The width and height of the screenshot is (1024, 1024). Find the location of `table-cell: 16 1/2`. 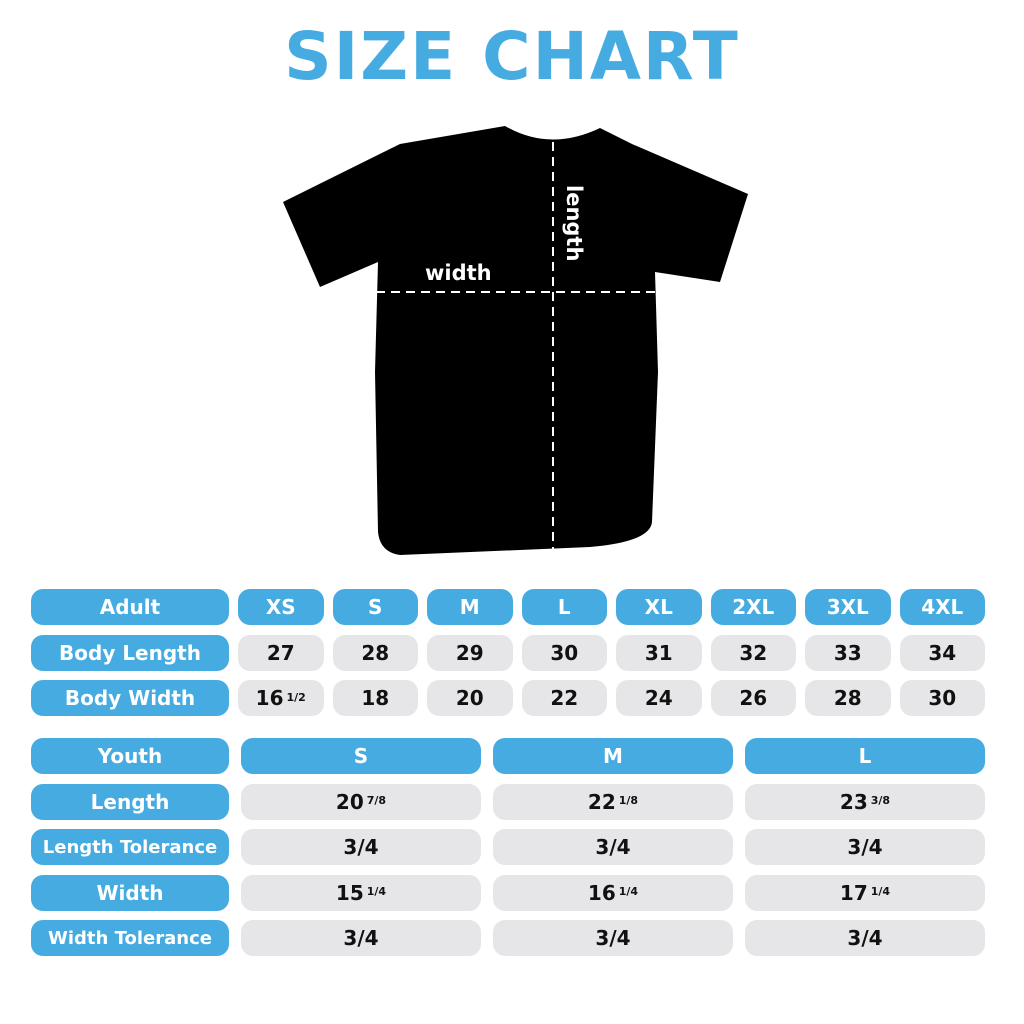

table-cell: 16 1/2 is located at coordinates (281, 698).